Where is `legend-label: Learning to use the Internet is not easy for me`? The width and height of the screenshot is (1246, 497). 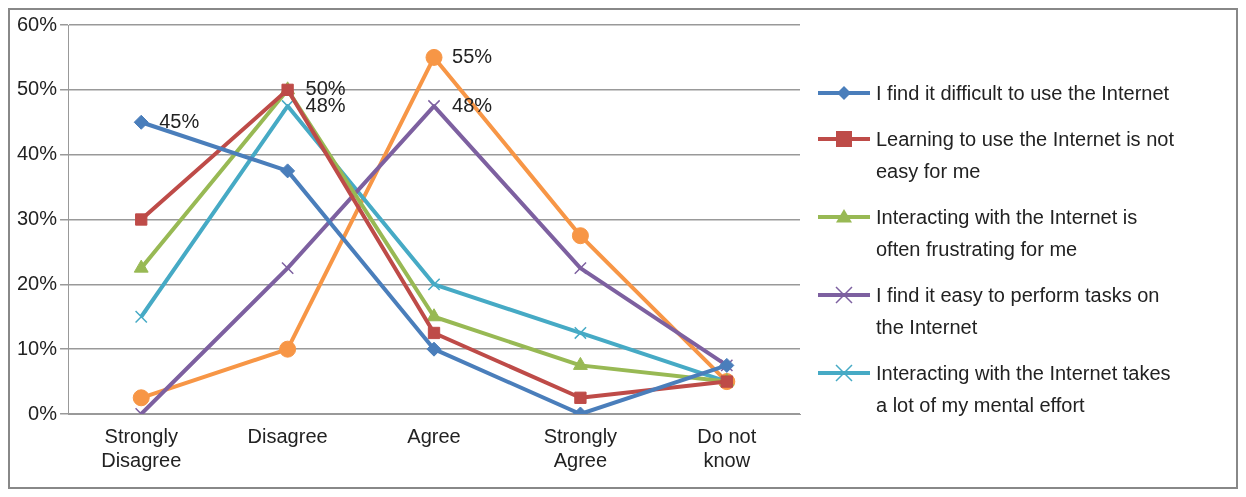 legend-label: Learning to use the Internet is not easy for me is located at coordinates (1025, 155).